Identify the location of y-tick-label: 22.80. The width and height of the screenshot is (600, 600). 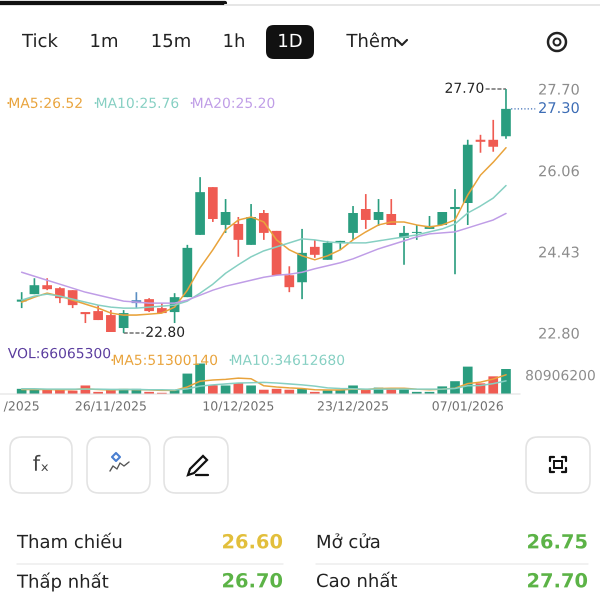
(559, 333).